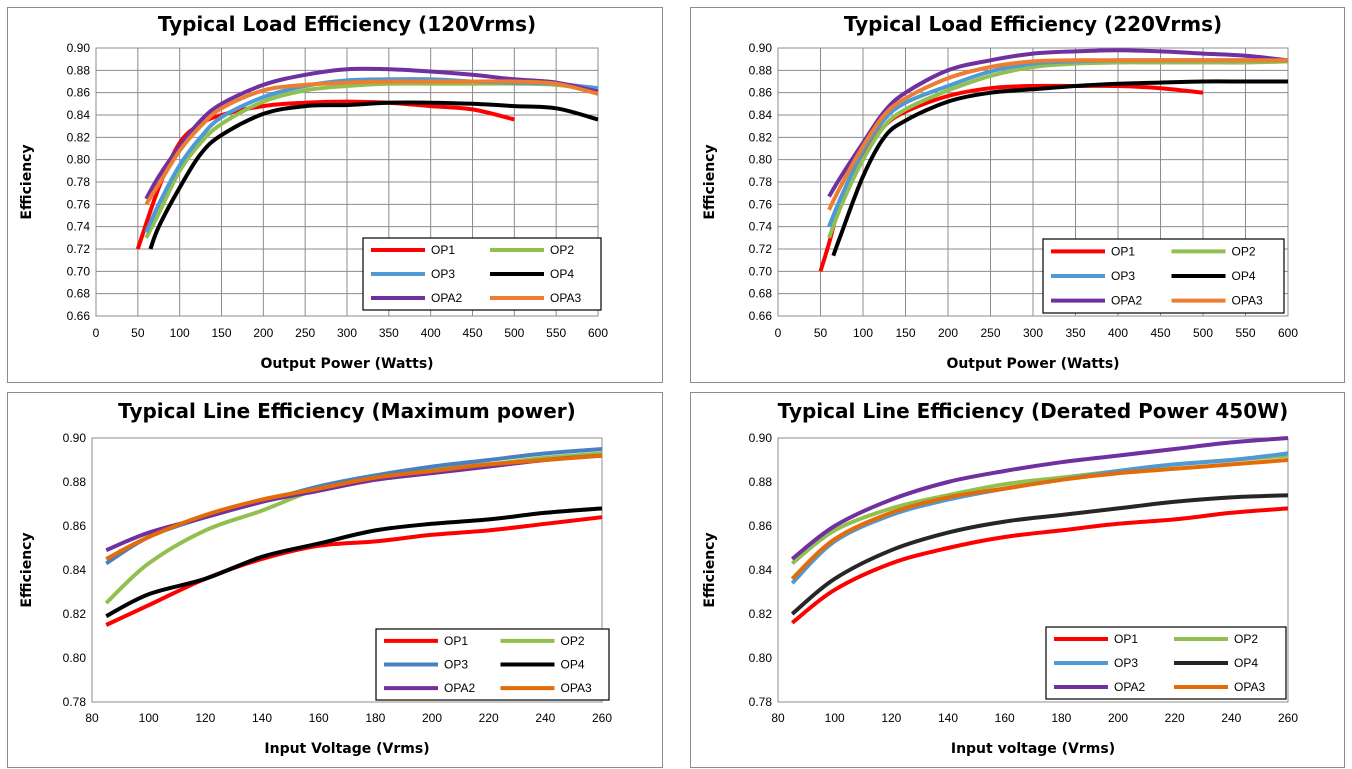 The width and height of the screenshot is (1352, 769). Describe the element at coordinates (375, 718) in the screenshot. I see `x-tick-label: 180` at that location.